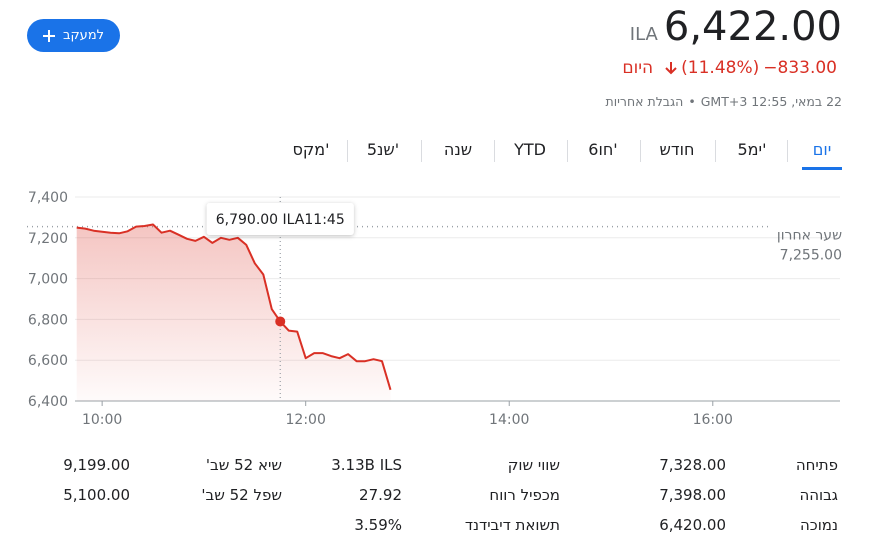 The height and width of the screenshot is (540, 882). I want to click on stat-label: פתיחה, so click(816, 465).